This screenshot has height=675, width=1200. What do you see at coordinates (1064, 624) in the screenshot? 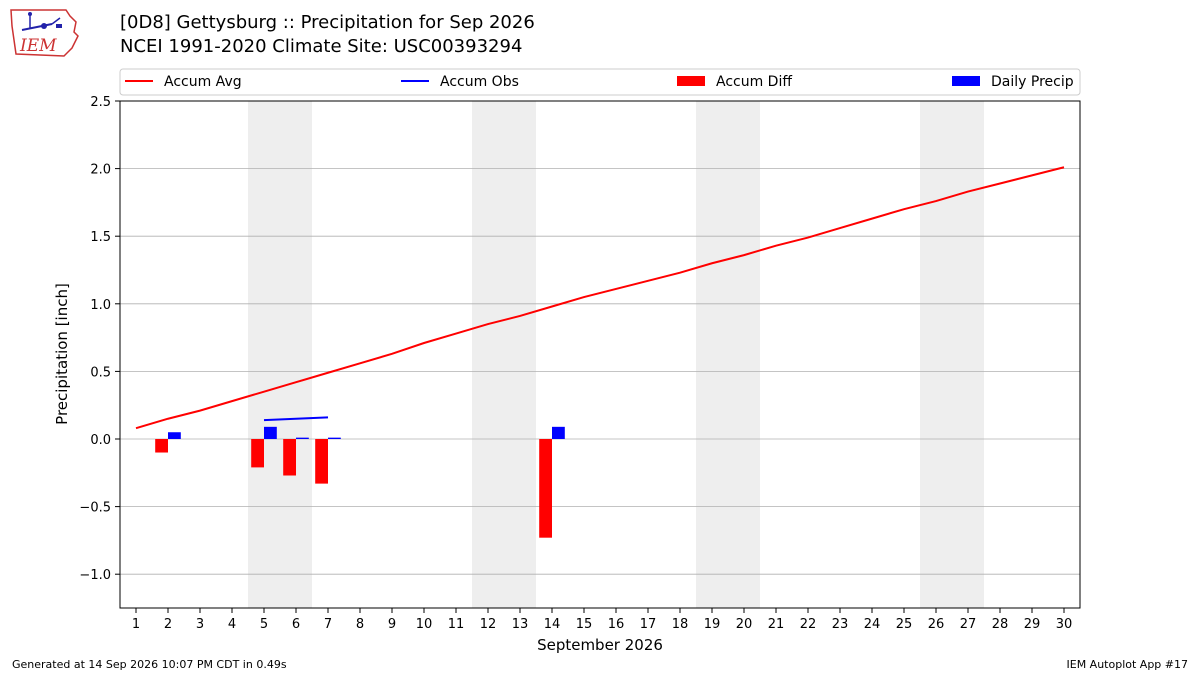
I see `x-tick-label: 30` at bounding box center [1064, 624].